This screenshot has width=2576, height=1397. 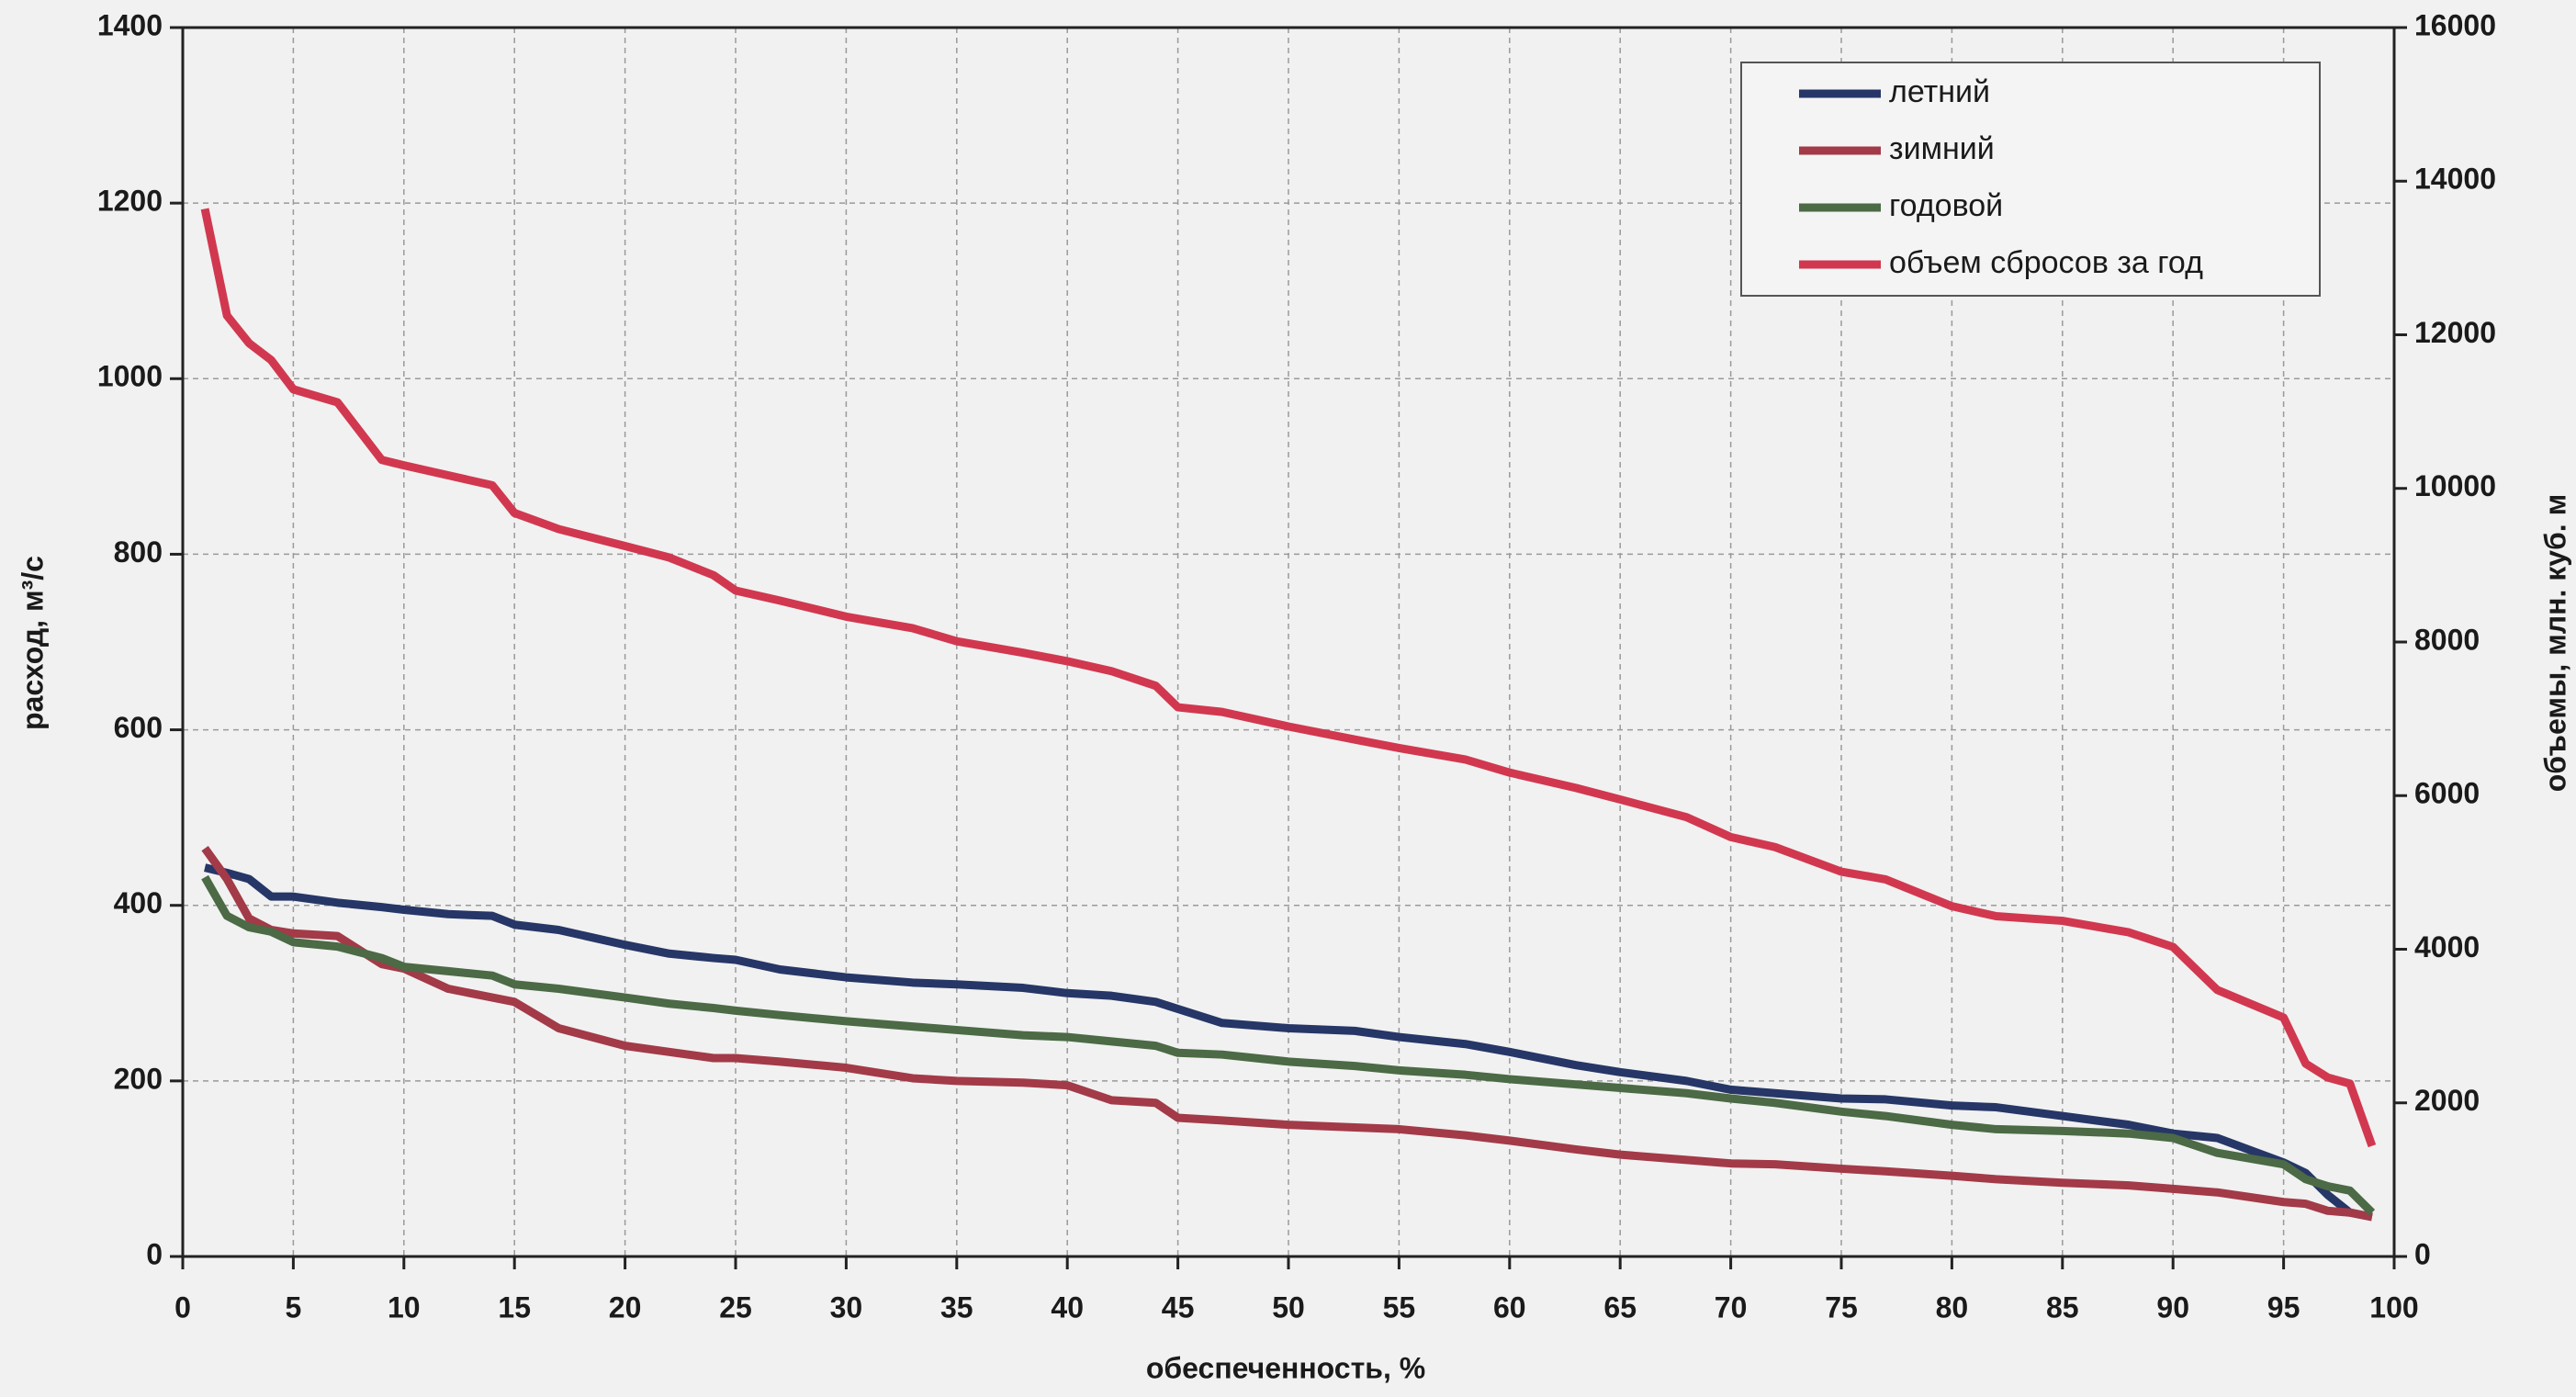 What do you see at coordinates (514, 1307) in the screenshot?
I see `x-tick-label: 15` at bounding box center [514, 1307].